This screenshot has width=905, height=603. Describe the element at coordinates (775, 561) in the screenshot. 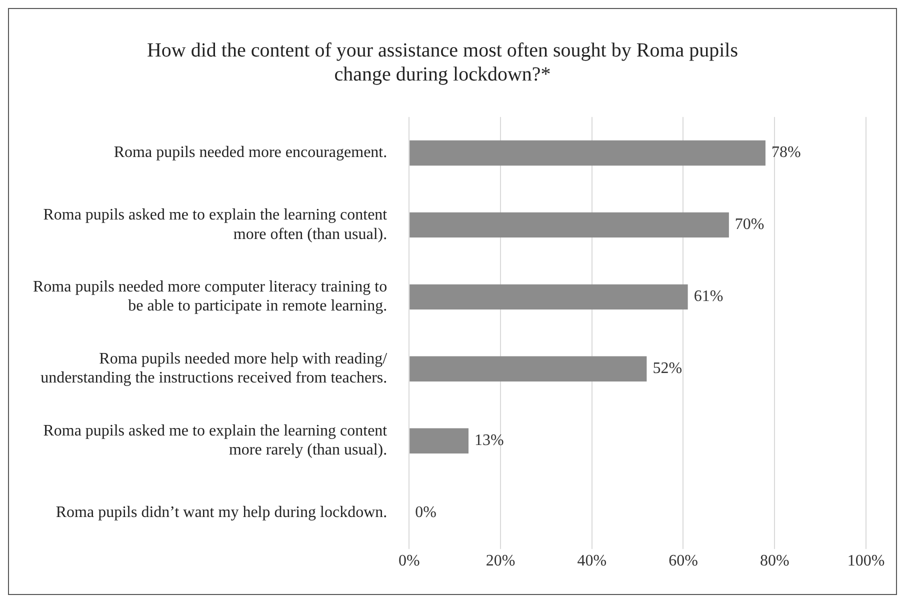

I see `x-tick-label: 80%` at that location.